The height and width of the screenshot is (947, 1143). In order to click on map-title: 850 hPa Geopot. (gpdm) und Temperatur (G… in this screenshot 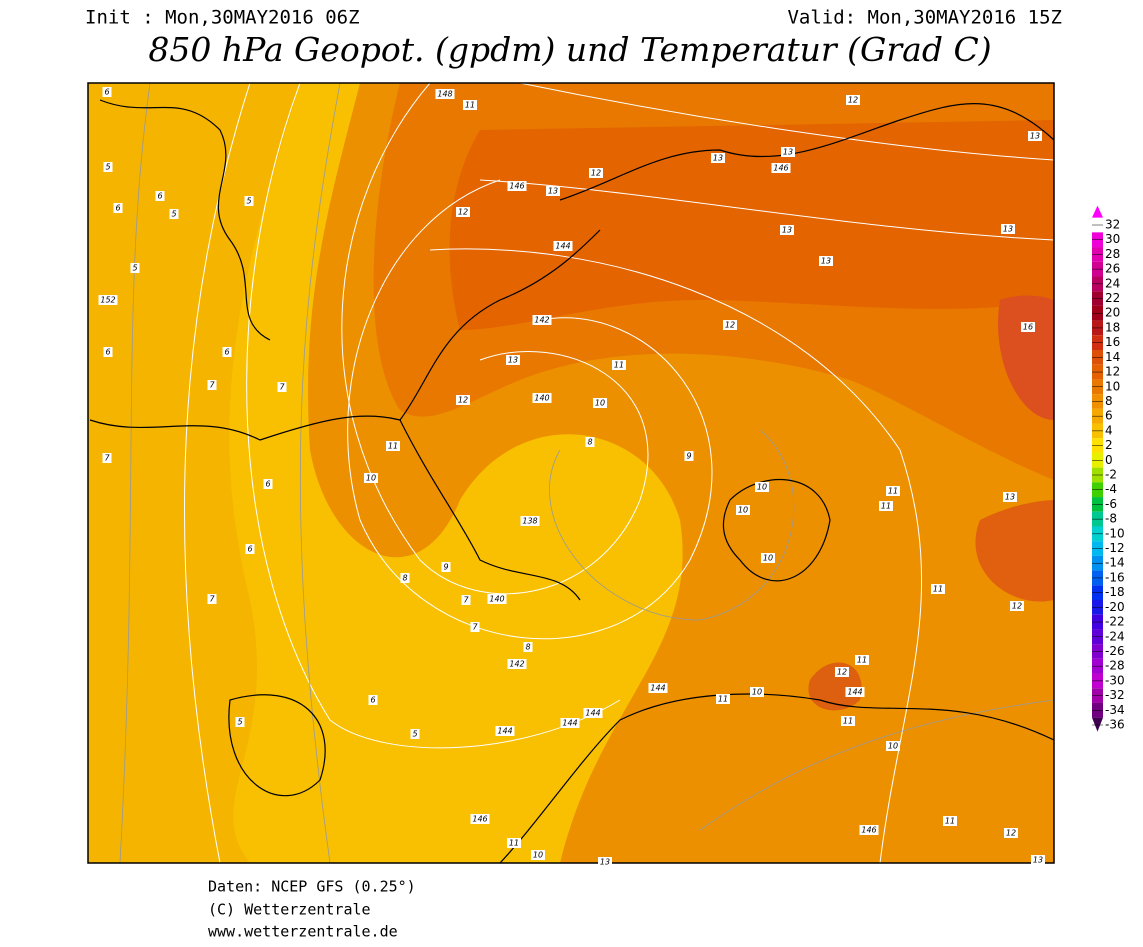, I will do `click(569, 49)`.